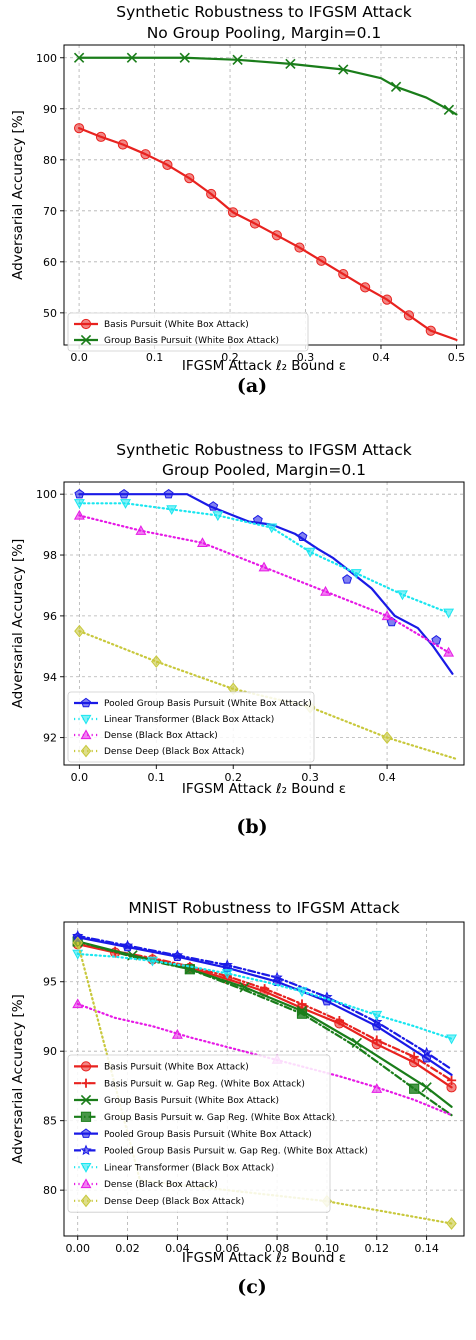  What do you see at coordinates (50, 313) in the screenshot?
I see `y-tick-label: 50` at bounding box center [50, 313].